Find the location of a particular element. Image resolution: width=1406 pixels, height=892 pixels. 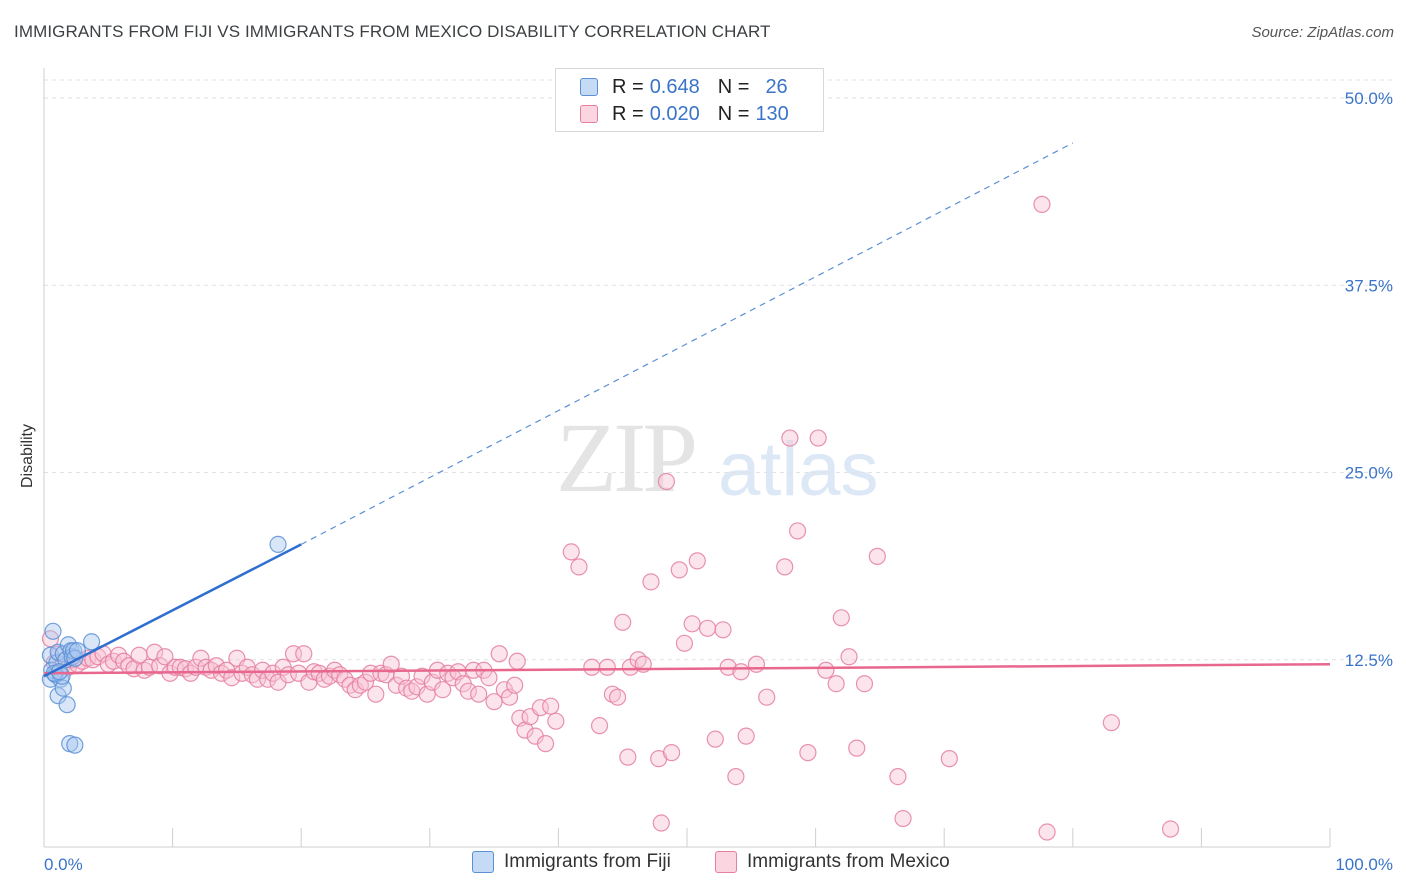

bottom-legend-mexico: Immigrants from Mexico is located at coordinates (832, 862).